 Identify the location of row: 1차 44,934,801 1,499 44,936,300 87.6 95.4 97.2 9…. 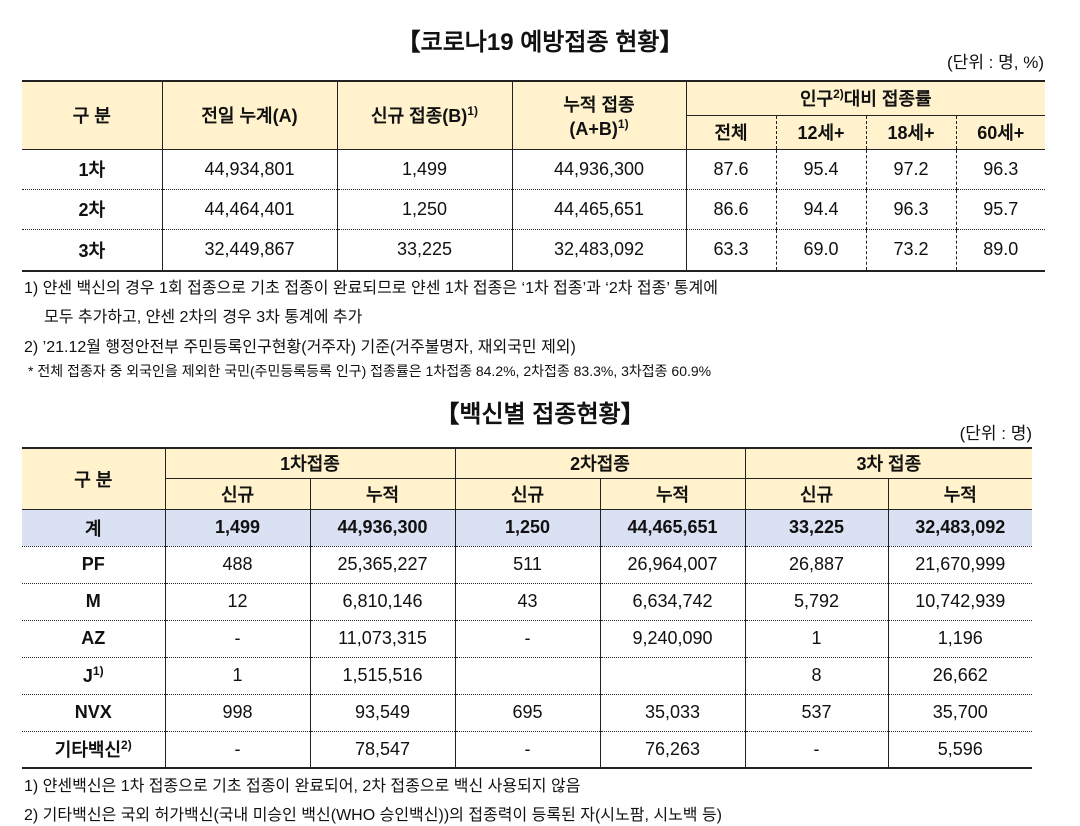
(534, 168).